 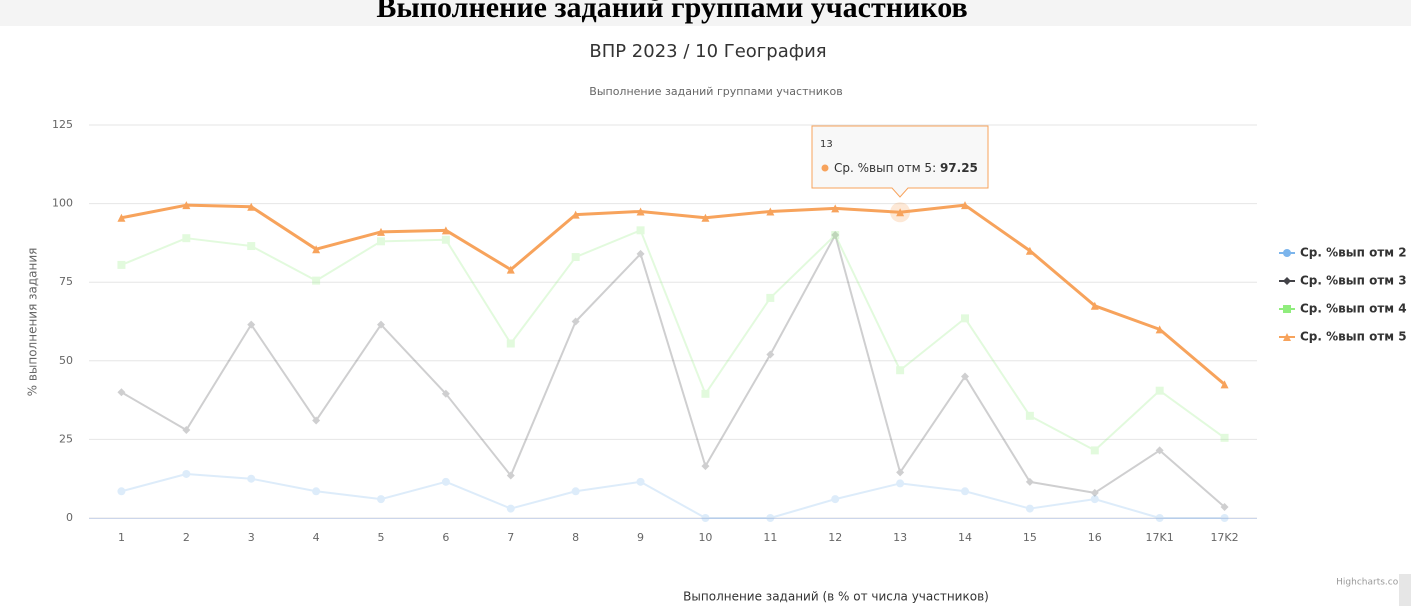 I want to click on tooltip-value: 97.25, so click(x=959, y=168).